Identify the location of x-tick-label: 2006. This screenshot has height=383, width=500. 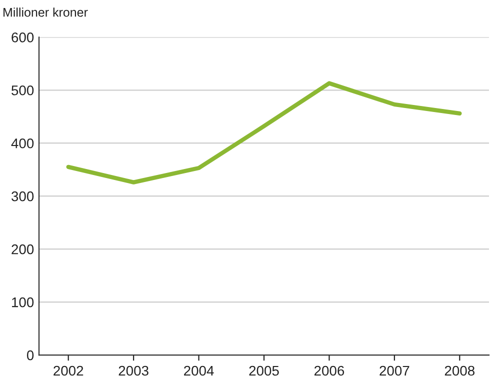
(329, 371).